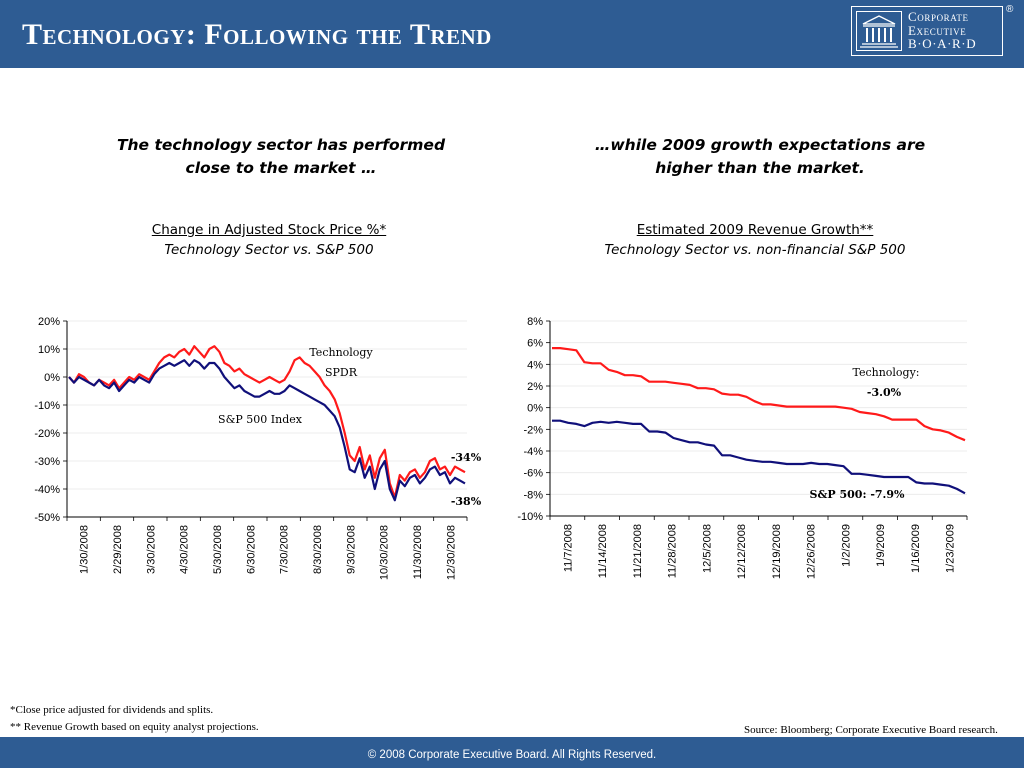  What do you see at coordinates (118, 549) in the screenshot?
I see `x-tick-label: 2/29/2008` at bounding box center [118, 549].